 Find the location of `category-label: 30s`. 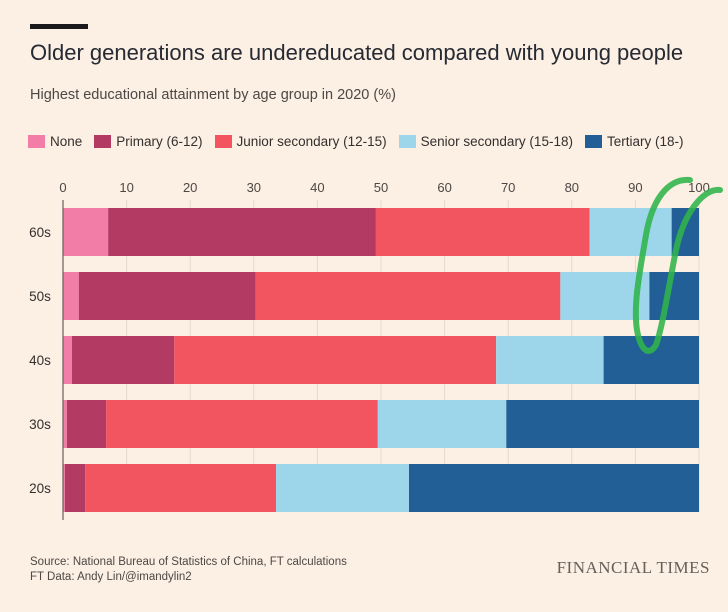

category-label: 30s is located at coordinates (40, 424).